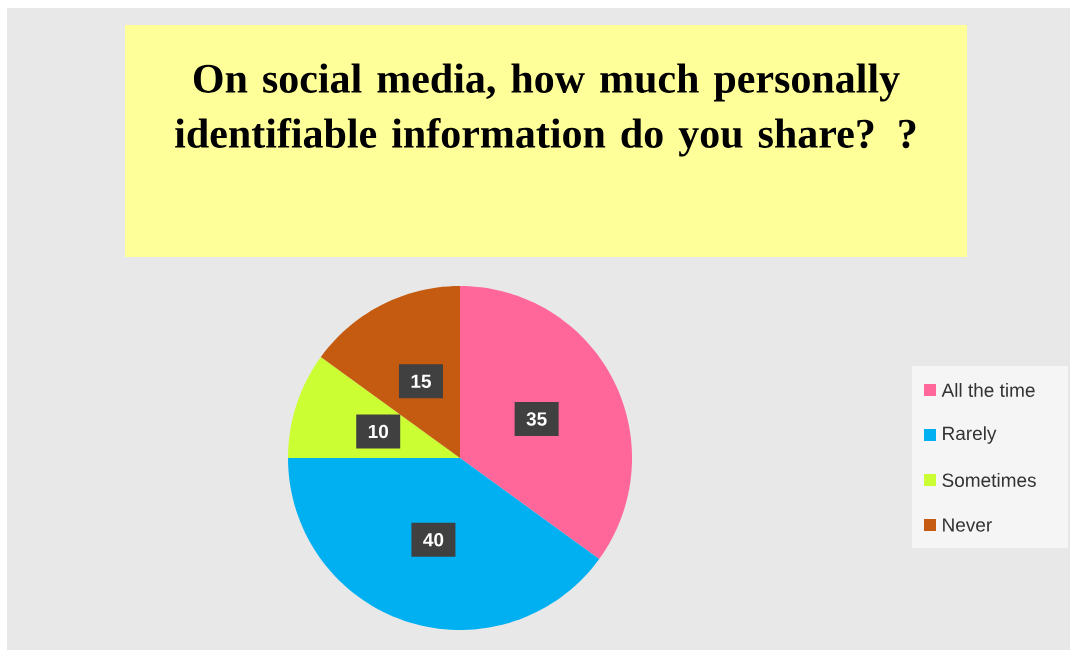  I want to click on data-label: 15, so click(421, 381).